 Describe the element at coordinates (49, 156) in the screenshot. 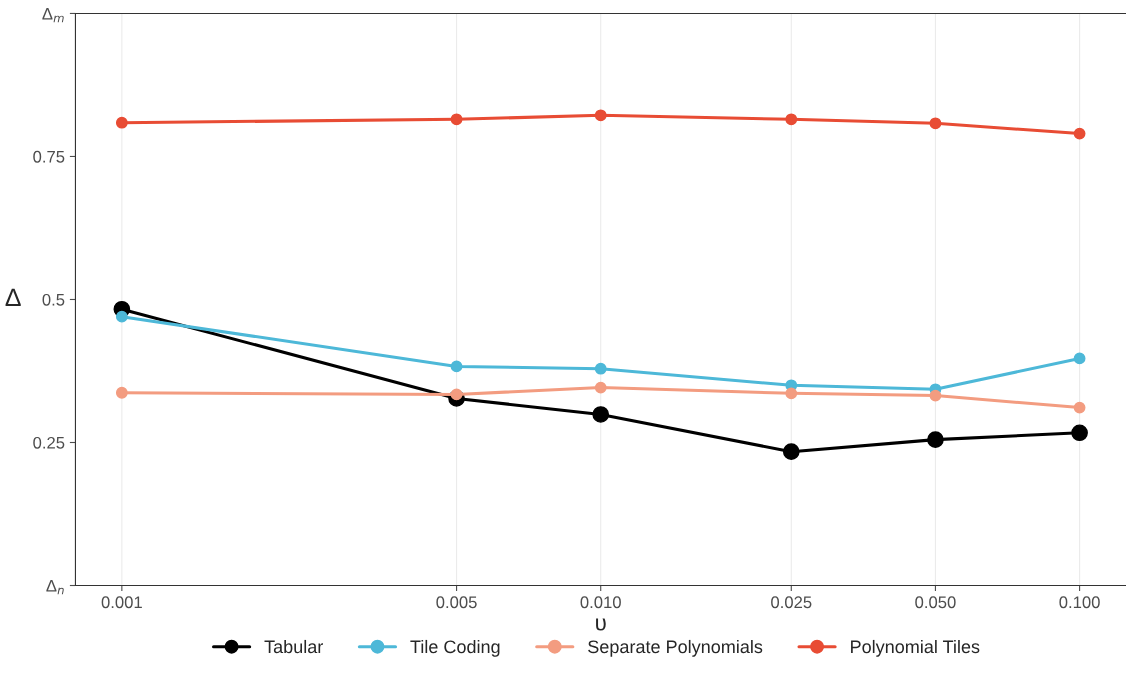

I see `y-tick-label: 0.75` at that location.